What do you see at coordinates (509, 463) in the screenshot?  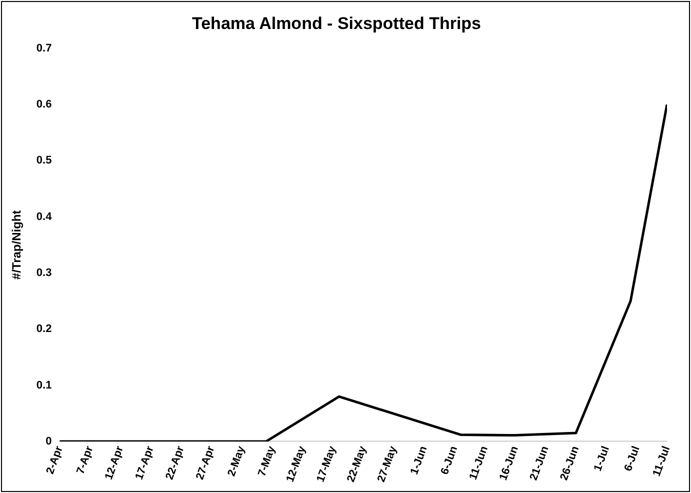 I see `x-tick-label: 16-Jun` at bounding box center [509, 463].